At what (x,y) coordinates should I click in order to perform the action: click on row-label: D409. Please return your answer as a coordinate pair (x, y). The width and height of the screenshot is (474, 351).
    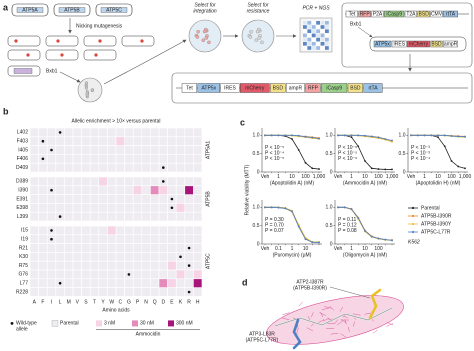
    Looking at the image, I should click on (22, 168).